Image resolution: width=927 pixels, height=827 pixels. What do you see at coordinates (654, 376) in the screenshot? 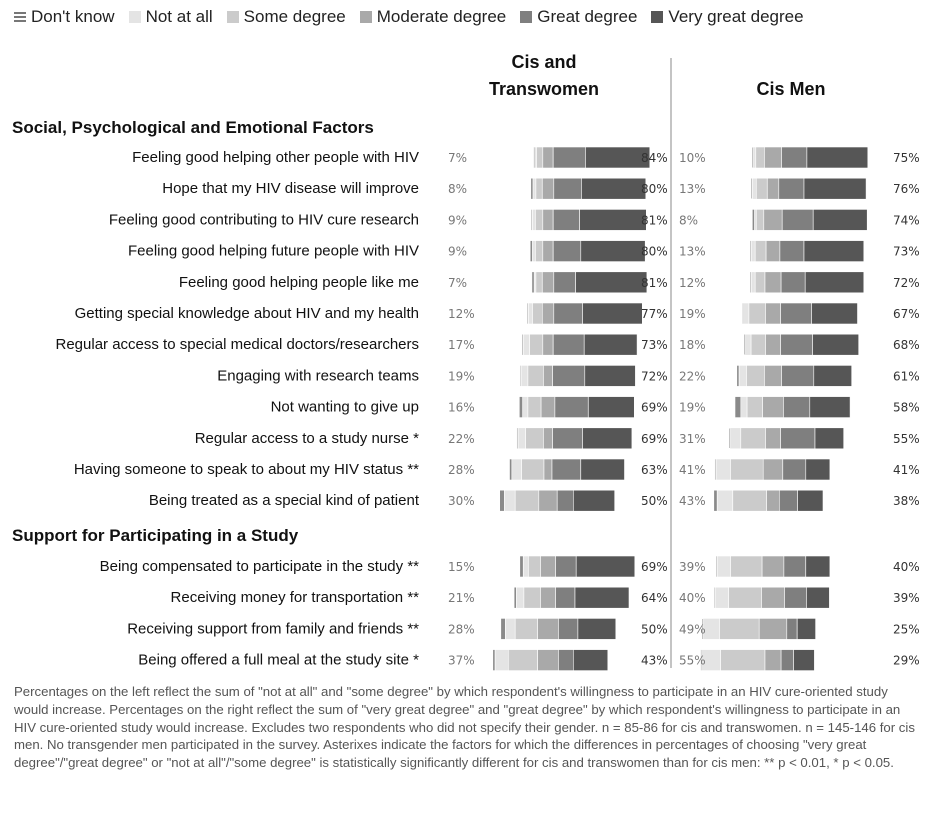
I see `women-right-percent: 72%` at bounding box center [654, 376].